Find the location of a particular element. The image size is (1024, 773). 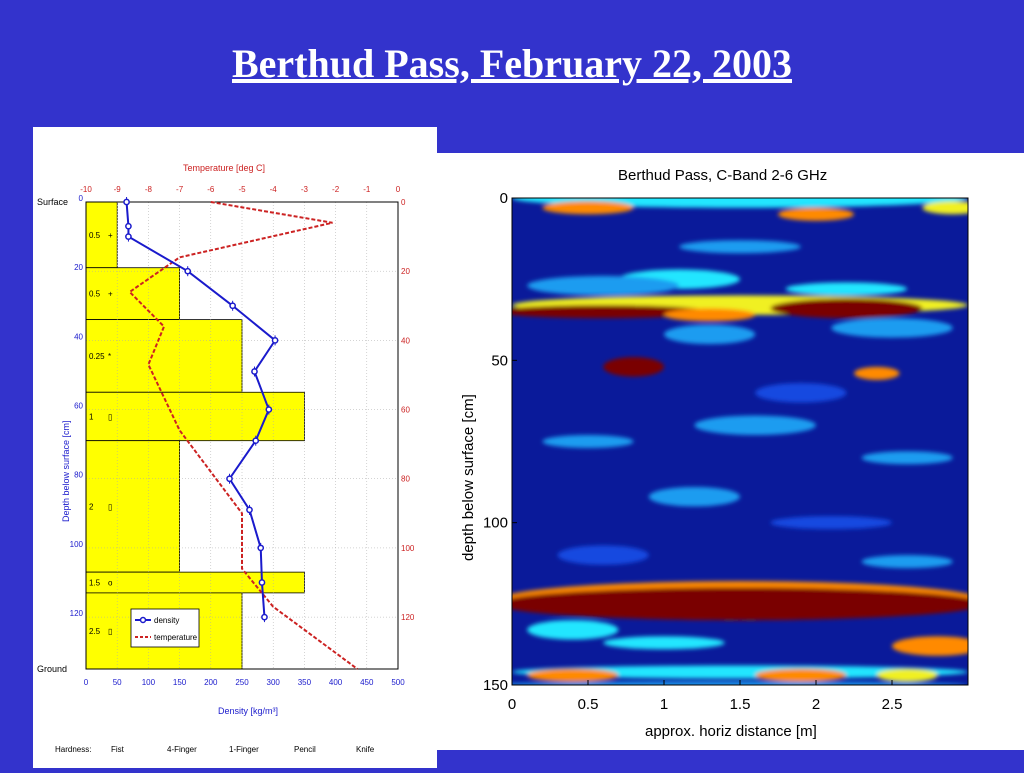

x2-tick-label-3: -7 is located at coordinates (180, 189).